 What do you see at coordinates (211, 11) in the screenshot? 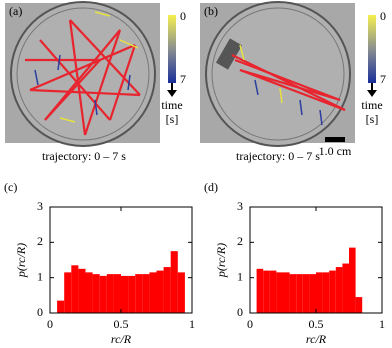
I see `panel-label: (b)` at bounding box center [211, 11].